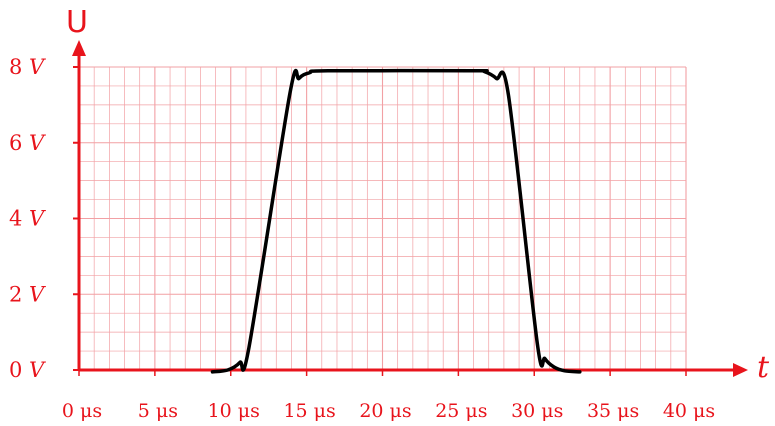 The height and width of the screenshot is (426, 775). Describe the element at coordinates (27, 370) in the screenshot. I see `y-tick-label: 0 V` at that location.